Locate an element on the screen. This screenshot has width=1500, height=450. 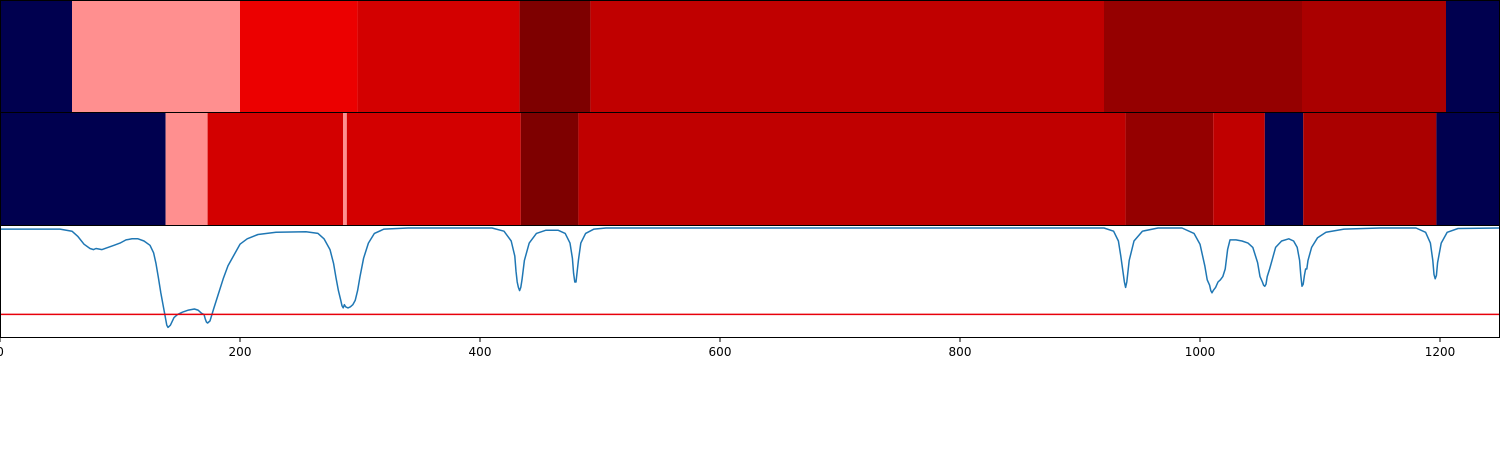
x-tick-label: 800 is located at coordinates (960, 352).